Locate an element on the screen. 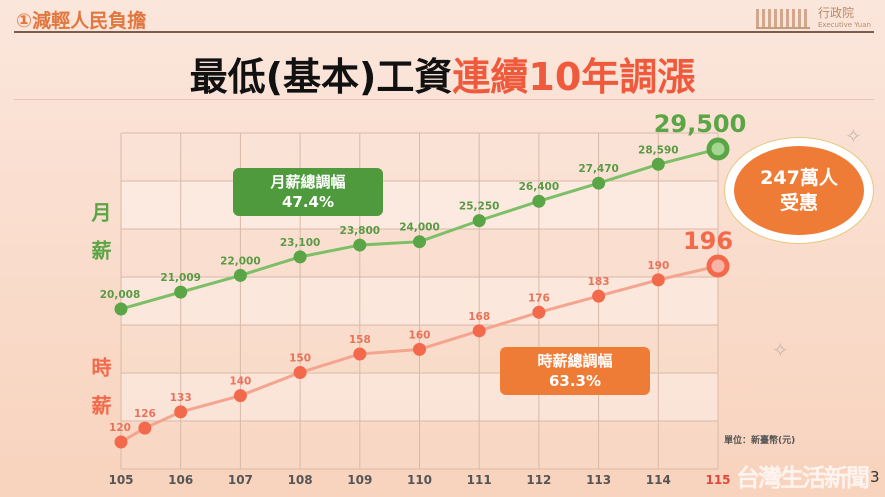  title-black: 最低(基本)工資 is located at coordinates (321, 77).